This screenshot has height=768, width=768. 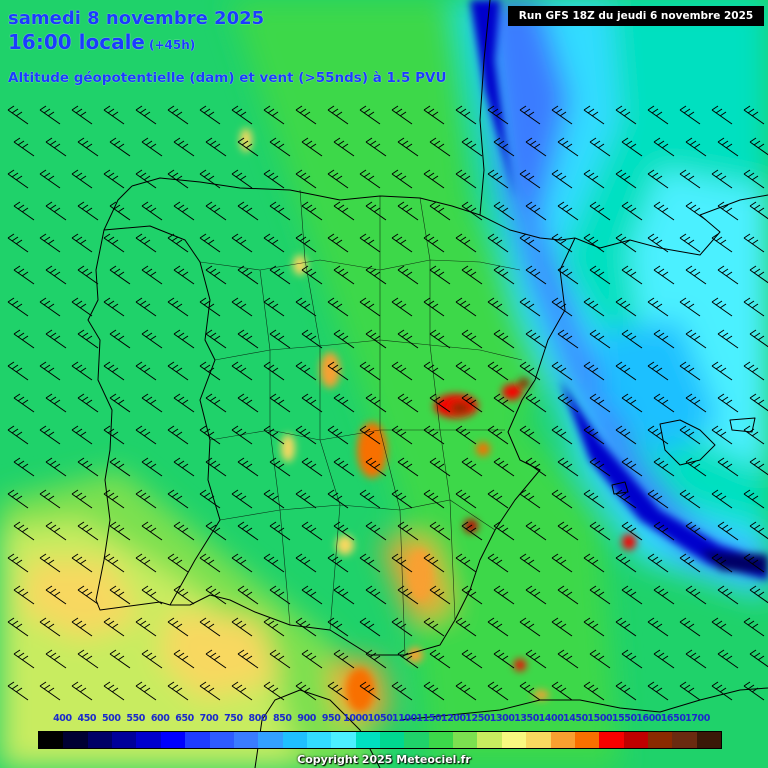 What do you see at coordinates (526, 718) in the screenshot?
I see `legend-label: 1350` at bounding box center [526, 718].